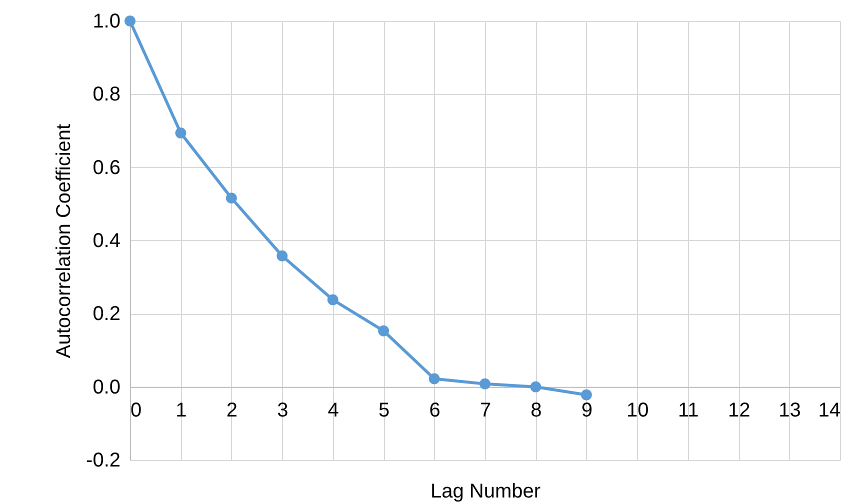 This screenshot has width=855, height=503. What do you see at coordinates (106, 167) in the screenshot?
I see `y-tick-label: 0.6` at bounding box center [106, 167].